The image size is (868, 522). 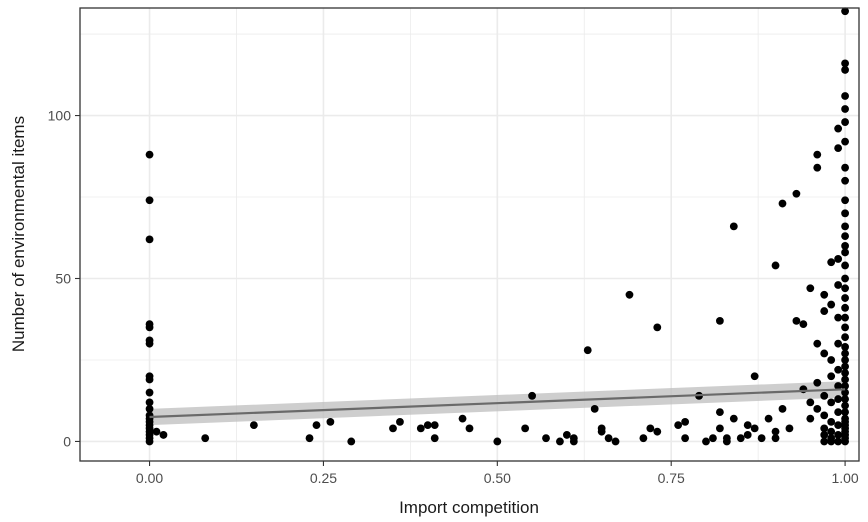 I want to click on x-tick-label: 0.00, so click(x=149, y=478).